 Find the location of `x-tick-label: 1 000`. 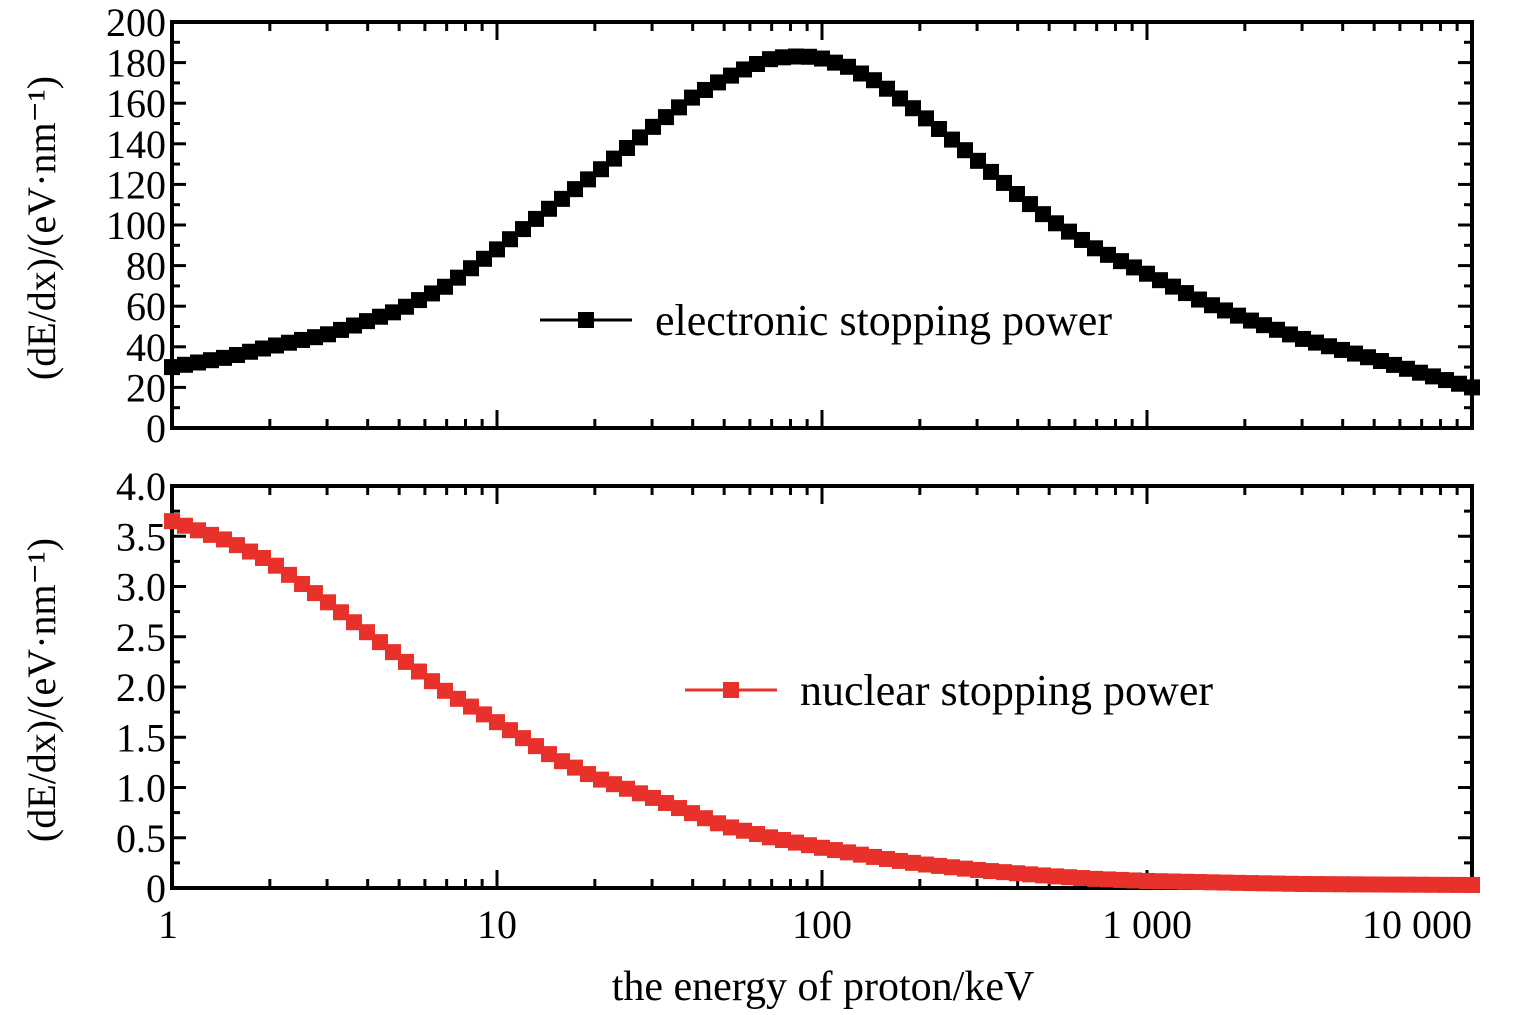

x-tick-label: 1 000 is located at coordinates (1147, 924).